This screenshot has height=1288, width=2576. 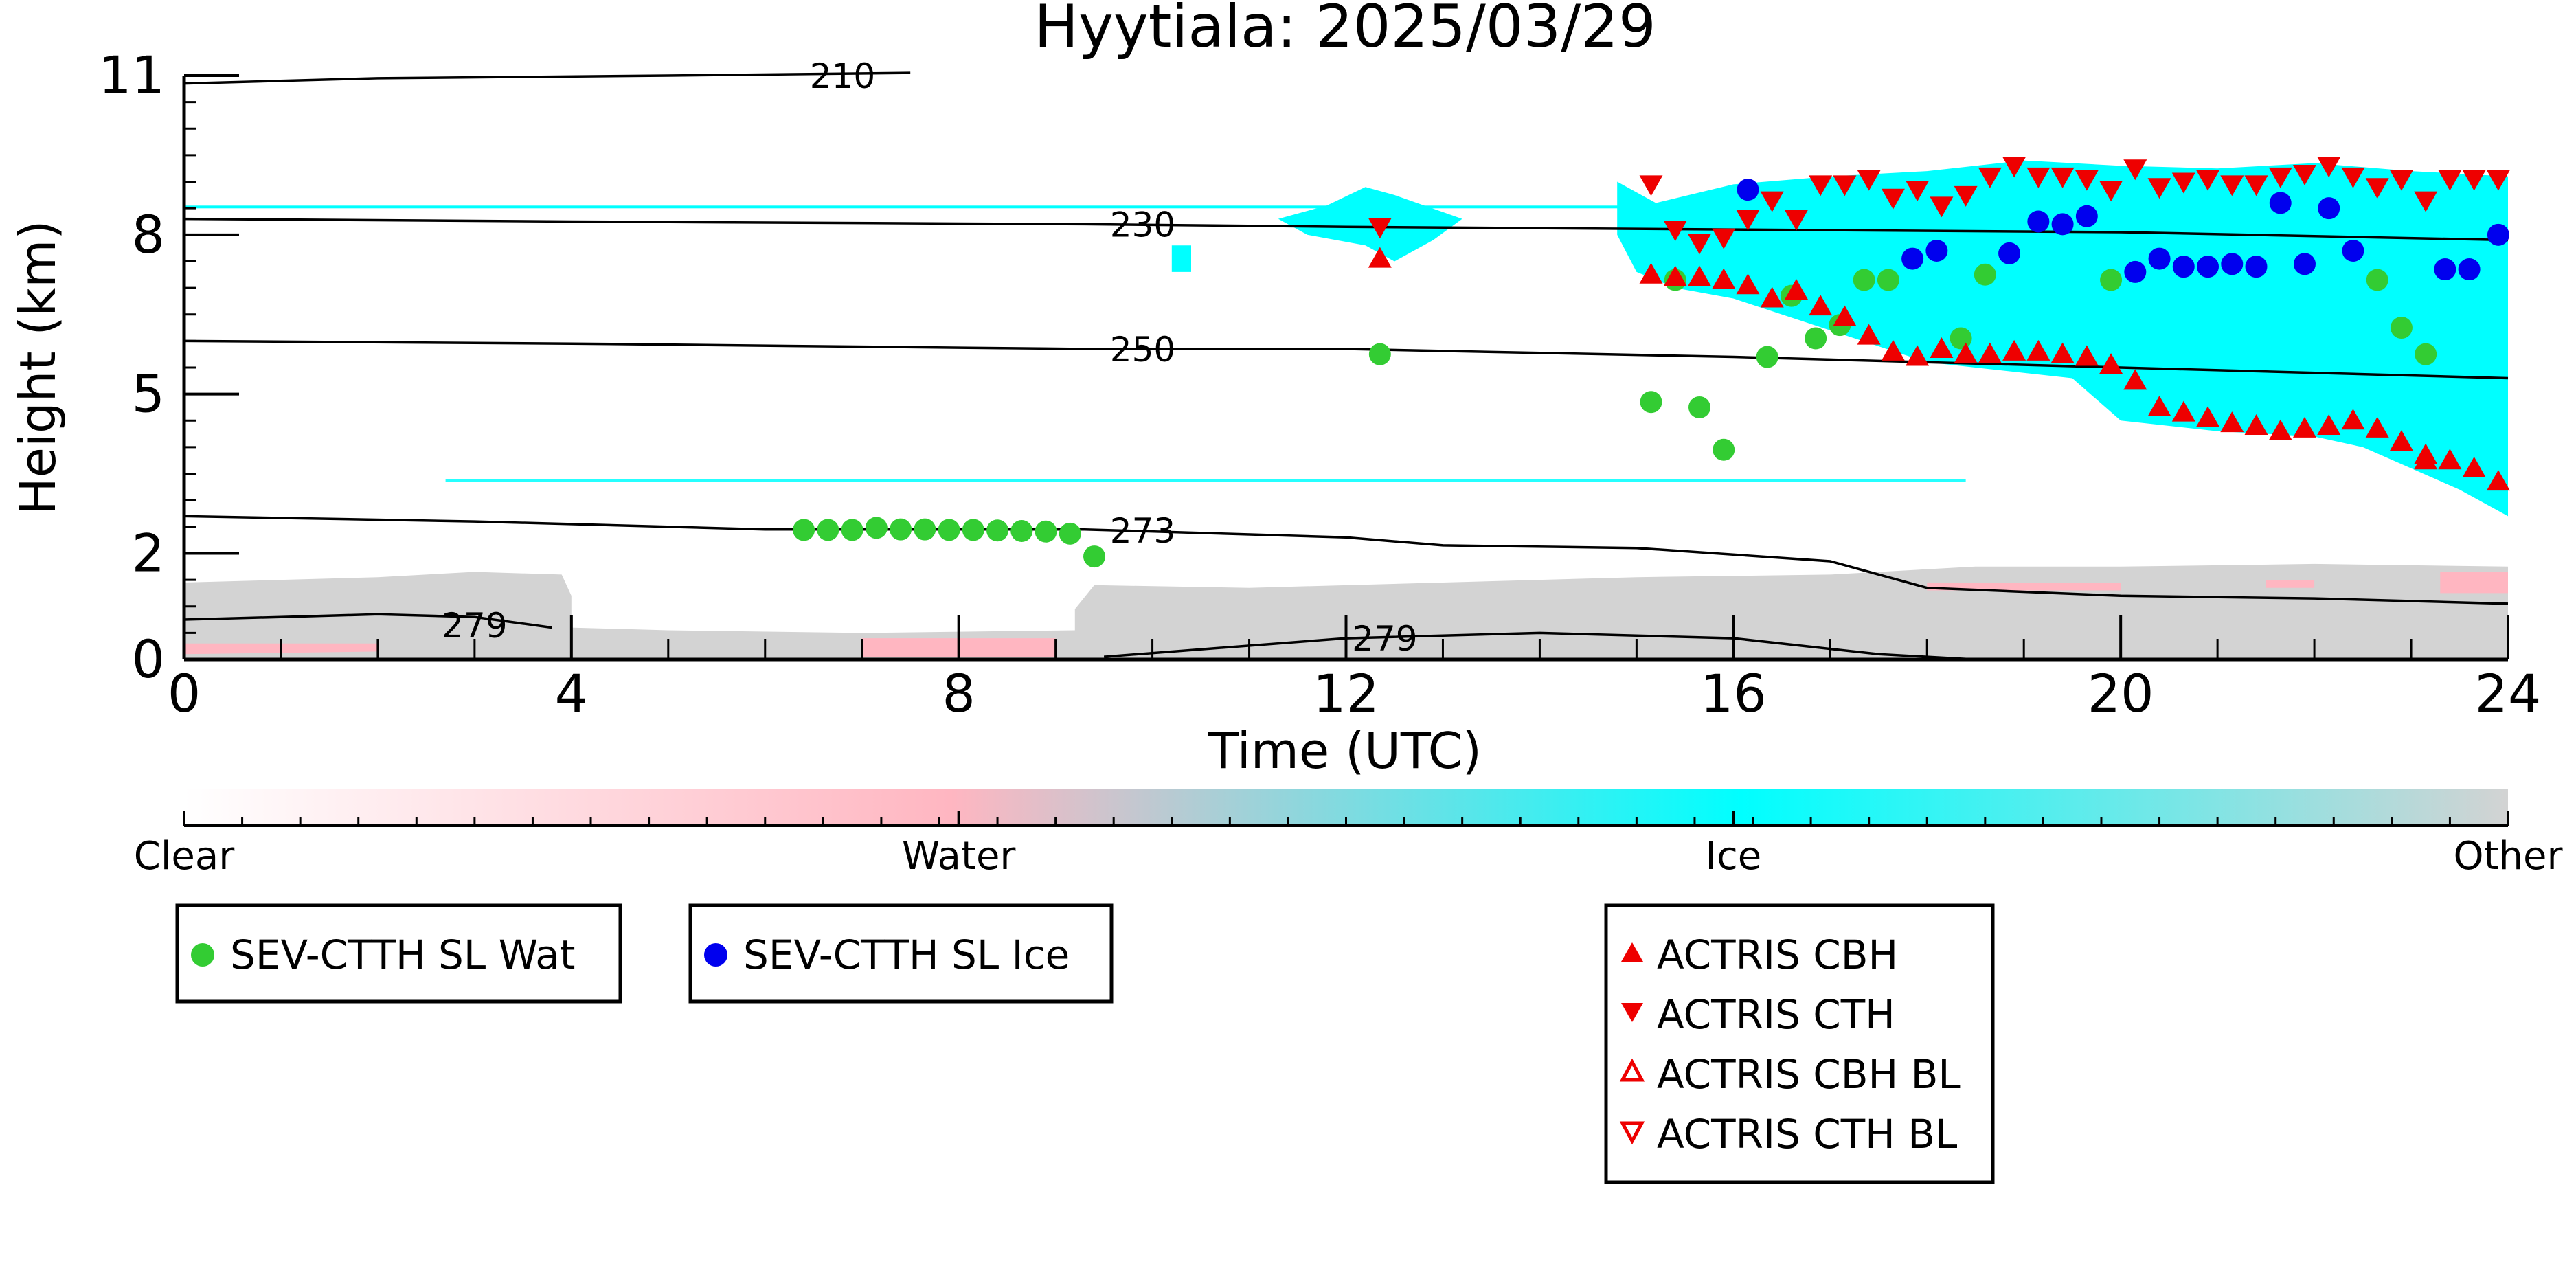 I want to click on y-tick-label: 5, so click(x=148, y=394).